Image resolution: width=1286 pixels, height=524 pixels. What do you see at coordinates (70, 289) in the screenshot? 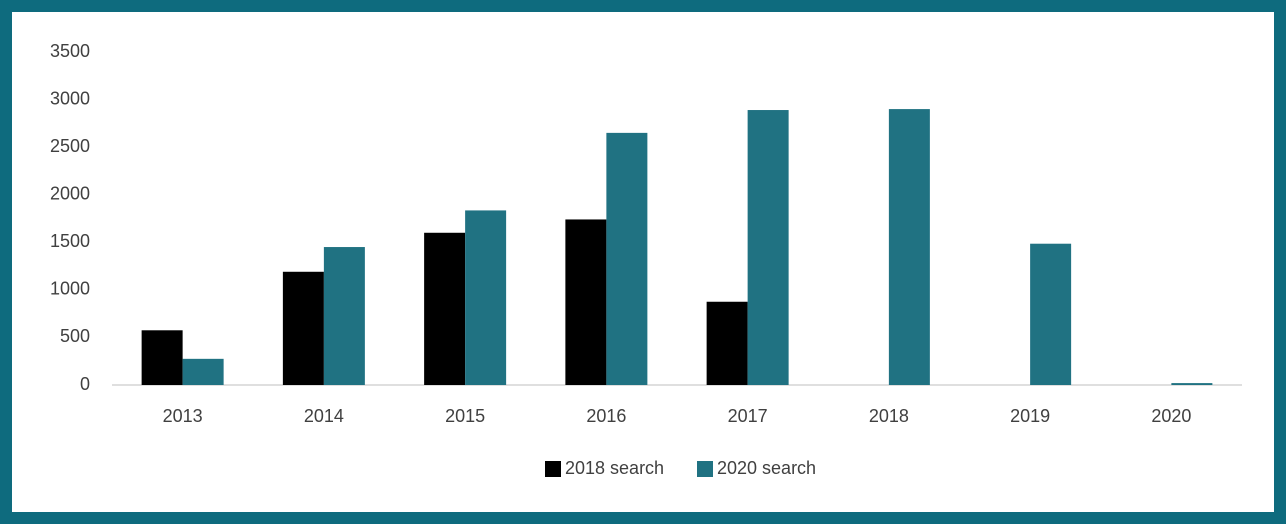
I see `y-tick-label: 1000` at bounding box center [70, 289].